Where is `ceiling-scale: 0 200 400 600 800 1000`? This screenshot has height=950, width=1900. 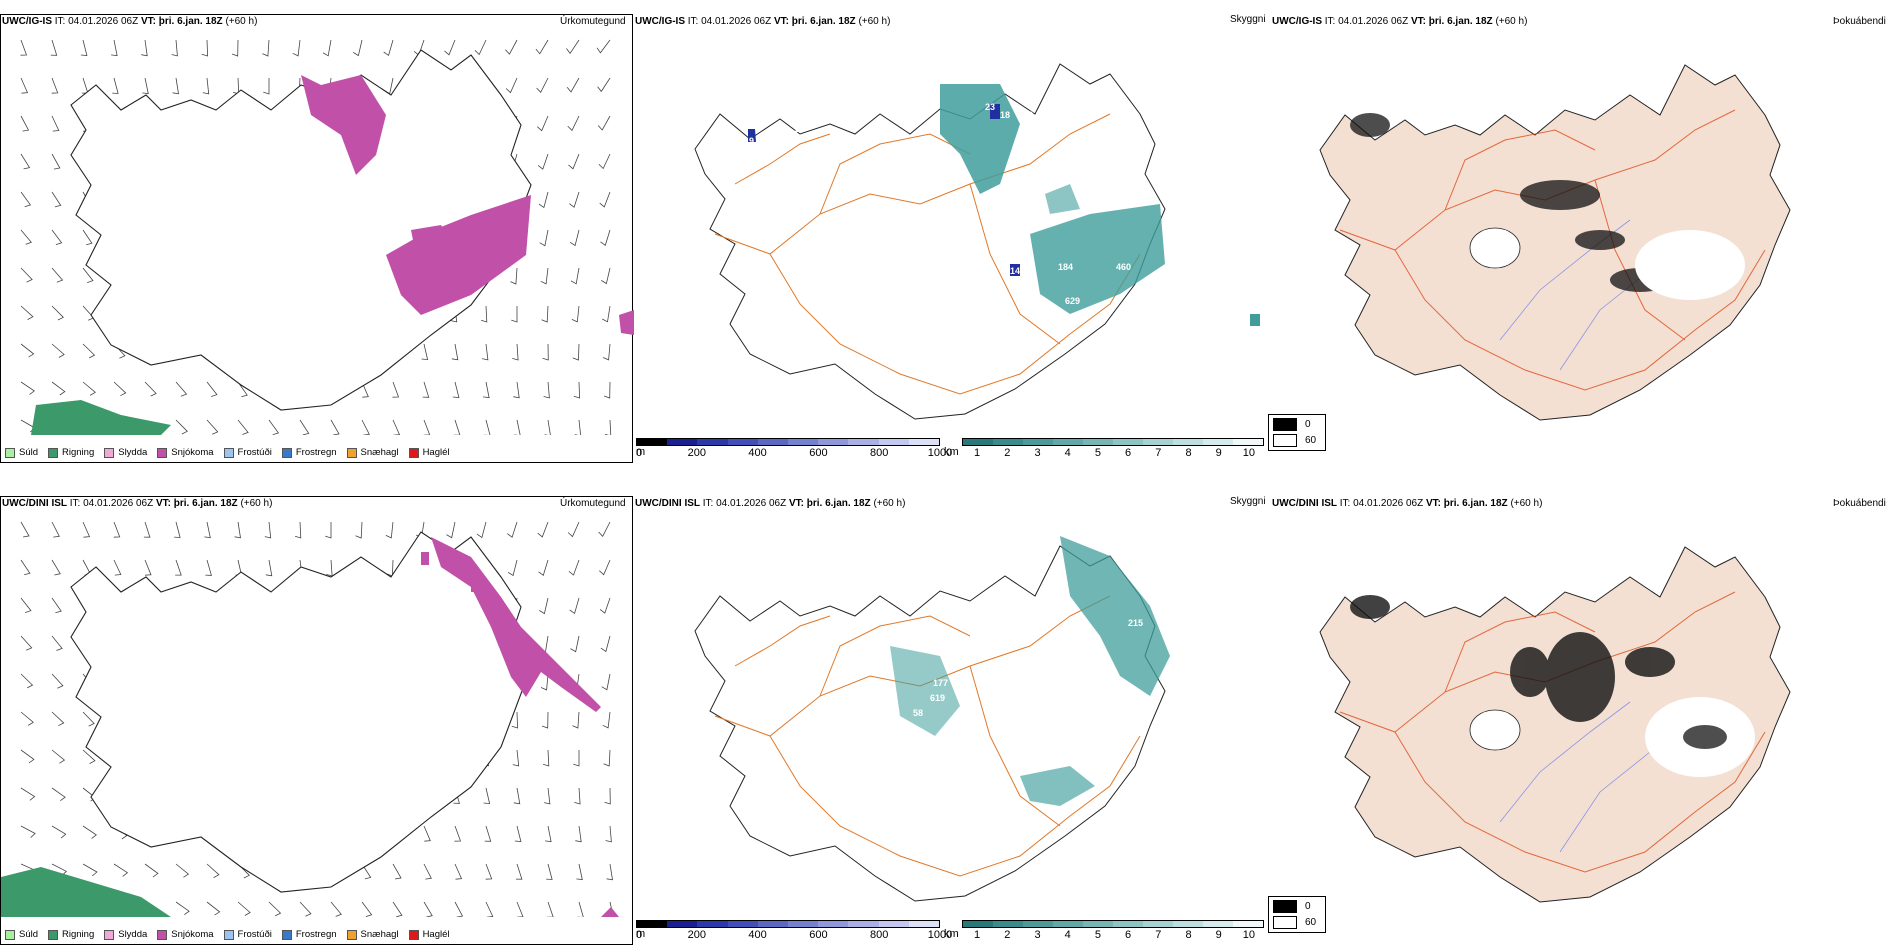 ceiling-scale: 0 200 400 600 800 1000 is located at coordinates (794, 449).